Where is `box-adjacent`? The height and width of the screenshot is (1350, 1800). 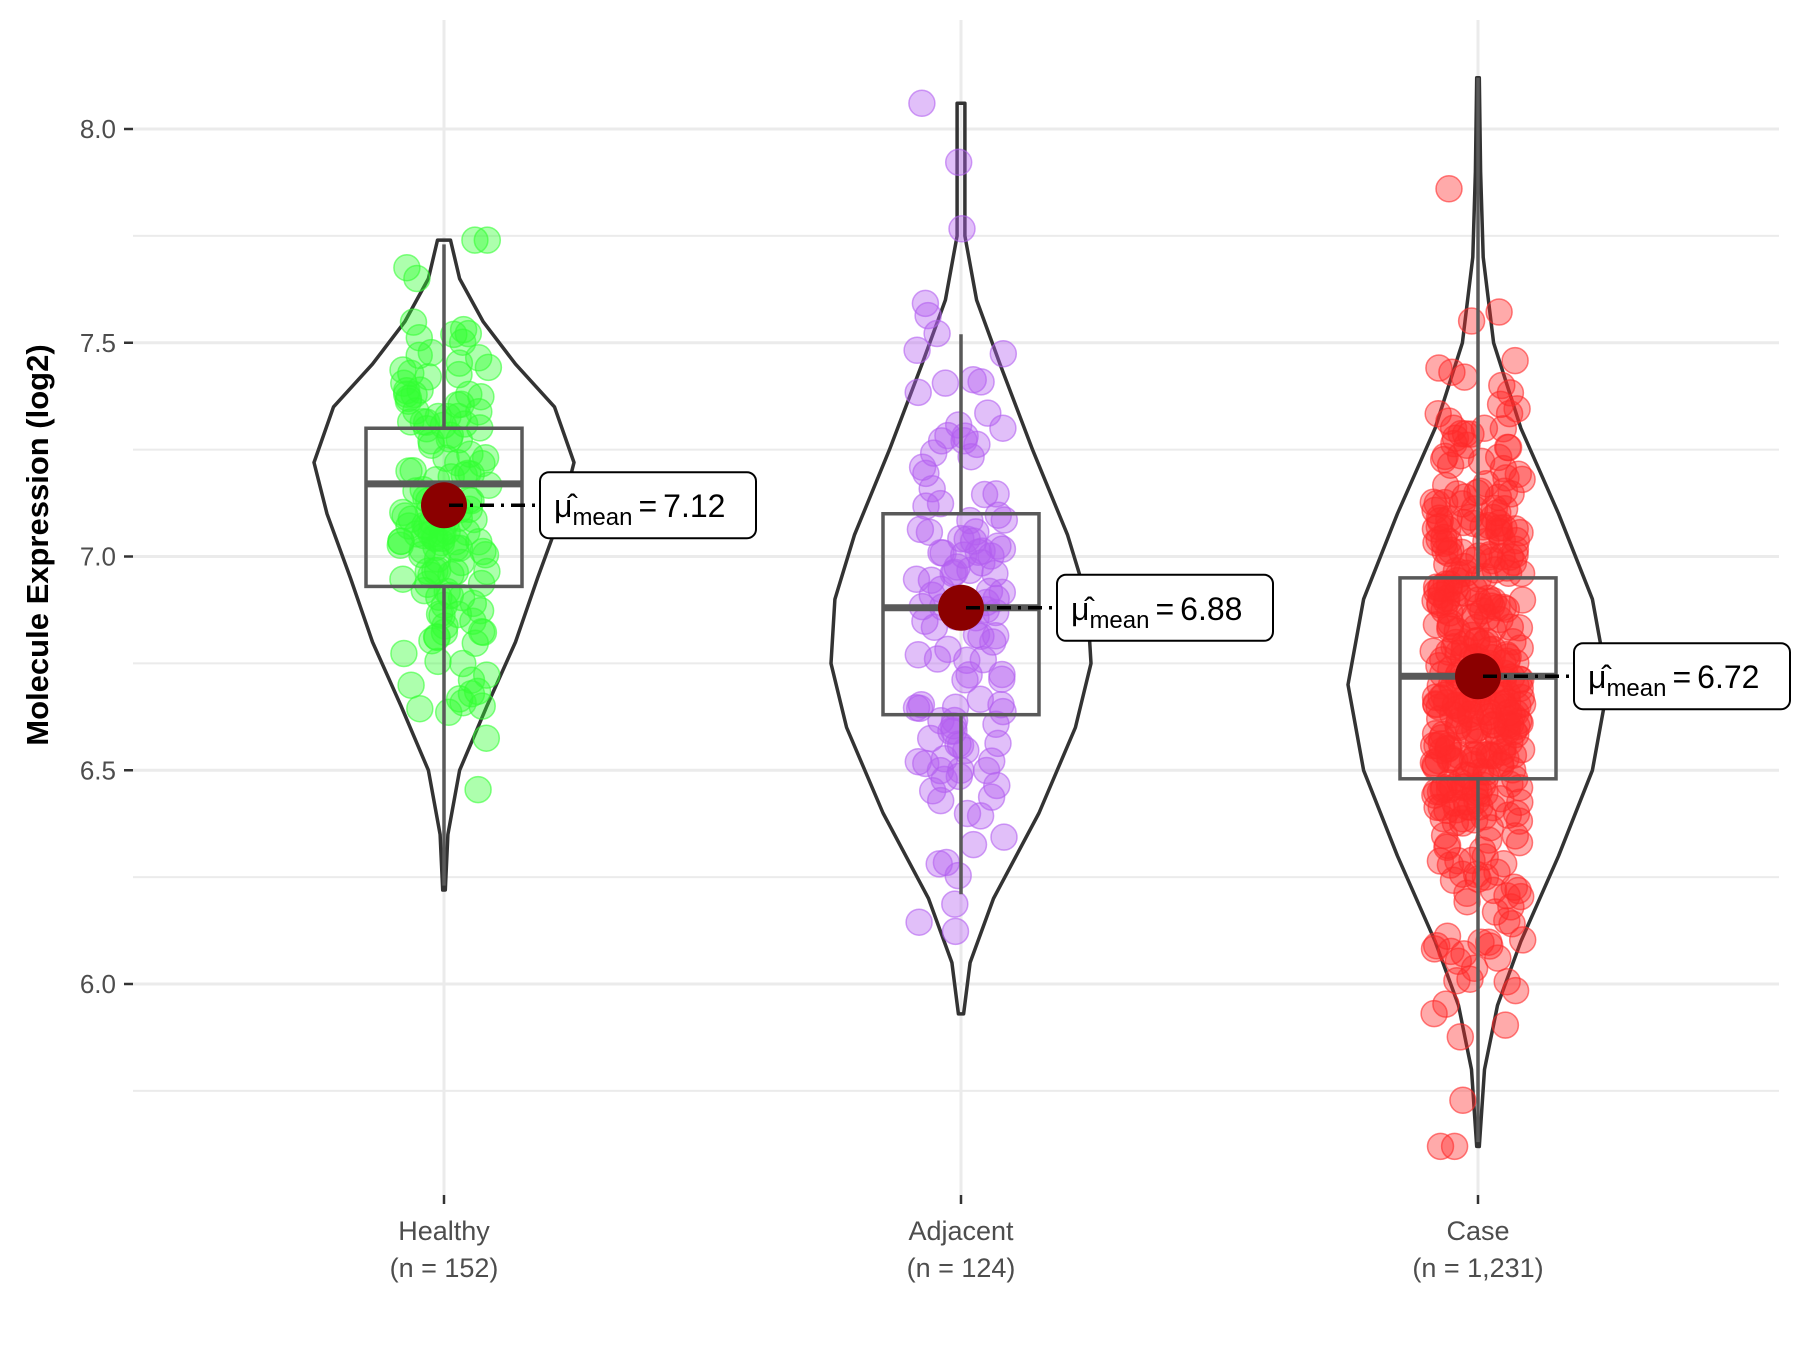
box-adjacent is located at coordinates (961, 614).